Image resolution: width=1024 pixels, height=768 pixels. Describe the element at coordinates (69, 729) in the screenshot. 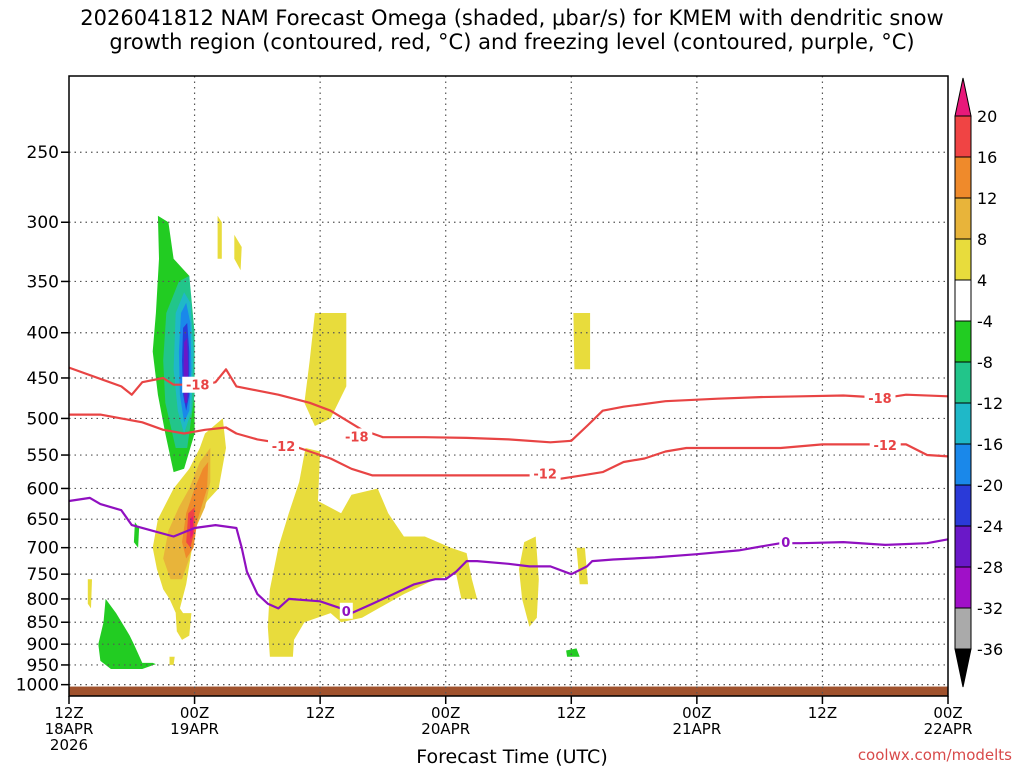

I see `xtick-label-0-1: 18APR` at that location.